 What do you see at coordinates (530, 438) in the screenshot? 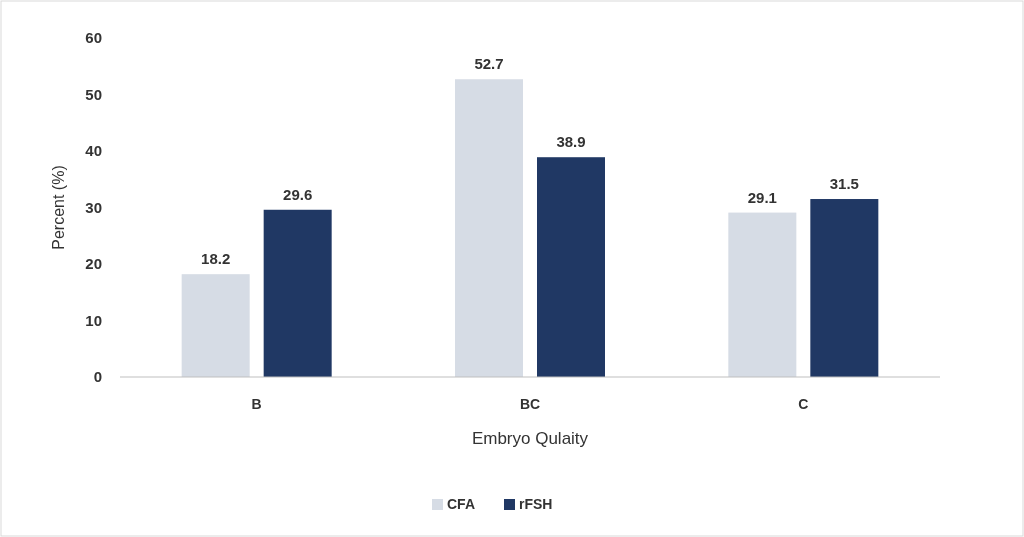
I see `x-axis-title: Embryo Qulaity` at bounding box center [530, 438].